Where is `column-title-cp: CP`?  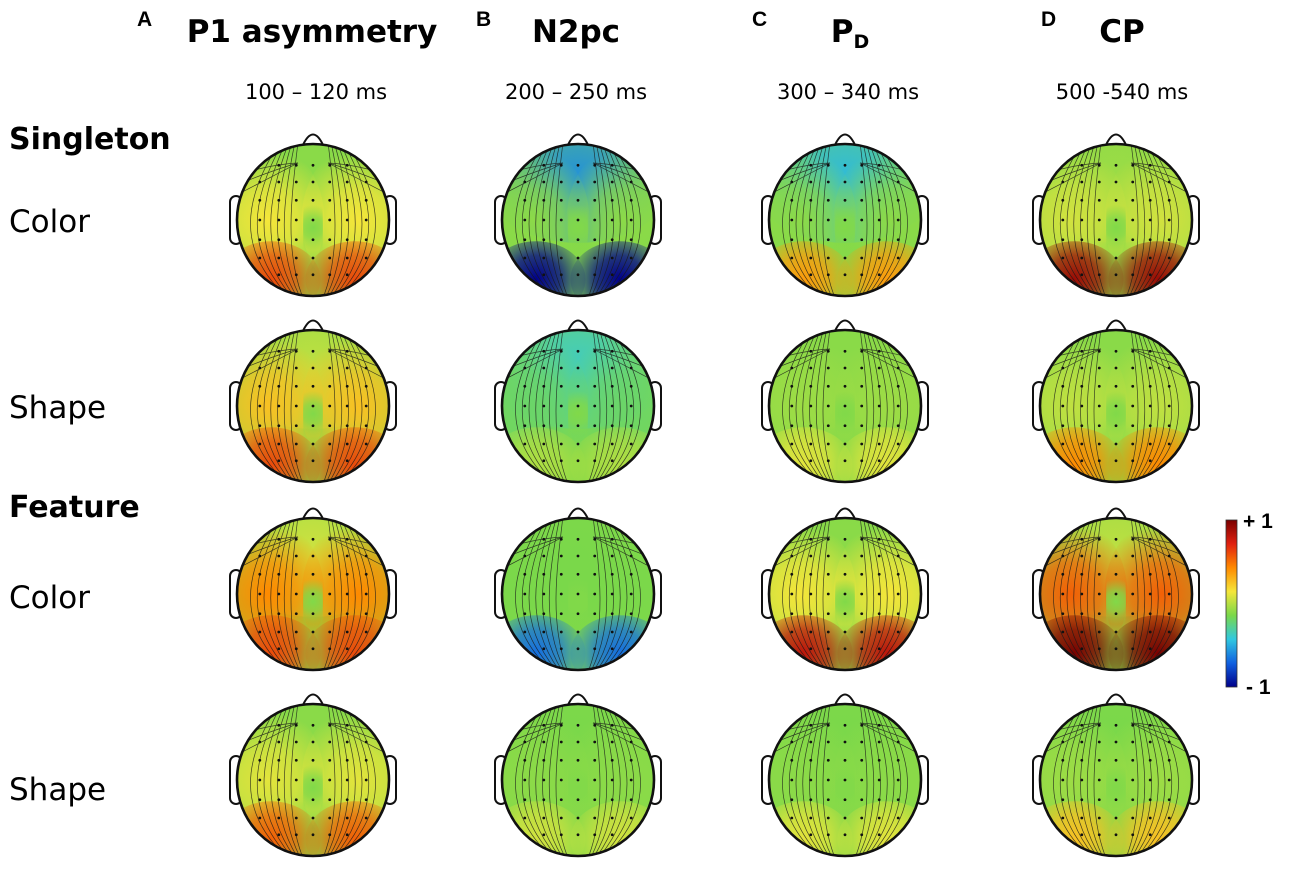 column-title-cp: CP is located at coordinates (1122, 32).